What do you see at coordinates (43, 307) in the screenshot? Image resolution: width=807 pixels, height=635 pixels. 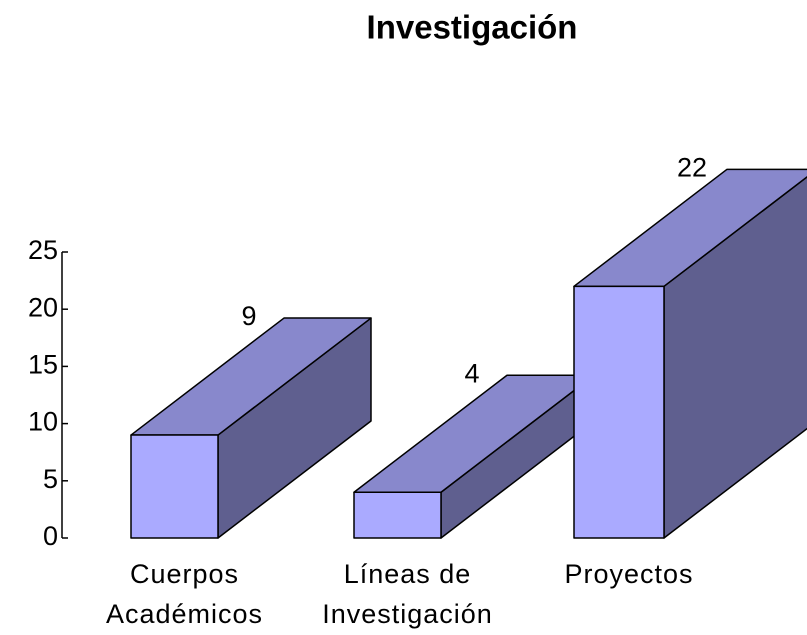 I see `y-tick-label: 20` at bounding box center [43, 307].